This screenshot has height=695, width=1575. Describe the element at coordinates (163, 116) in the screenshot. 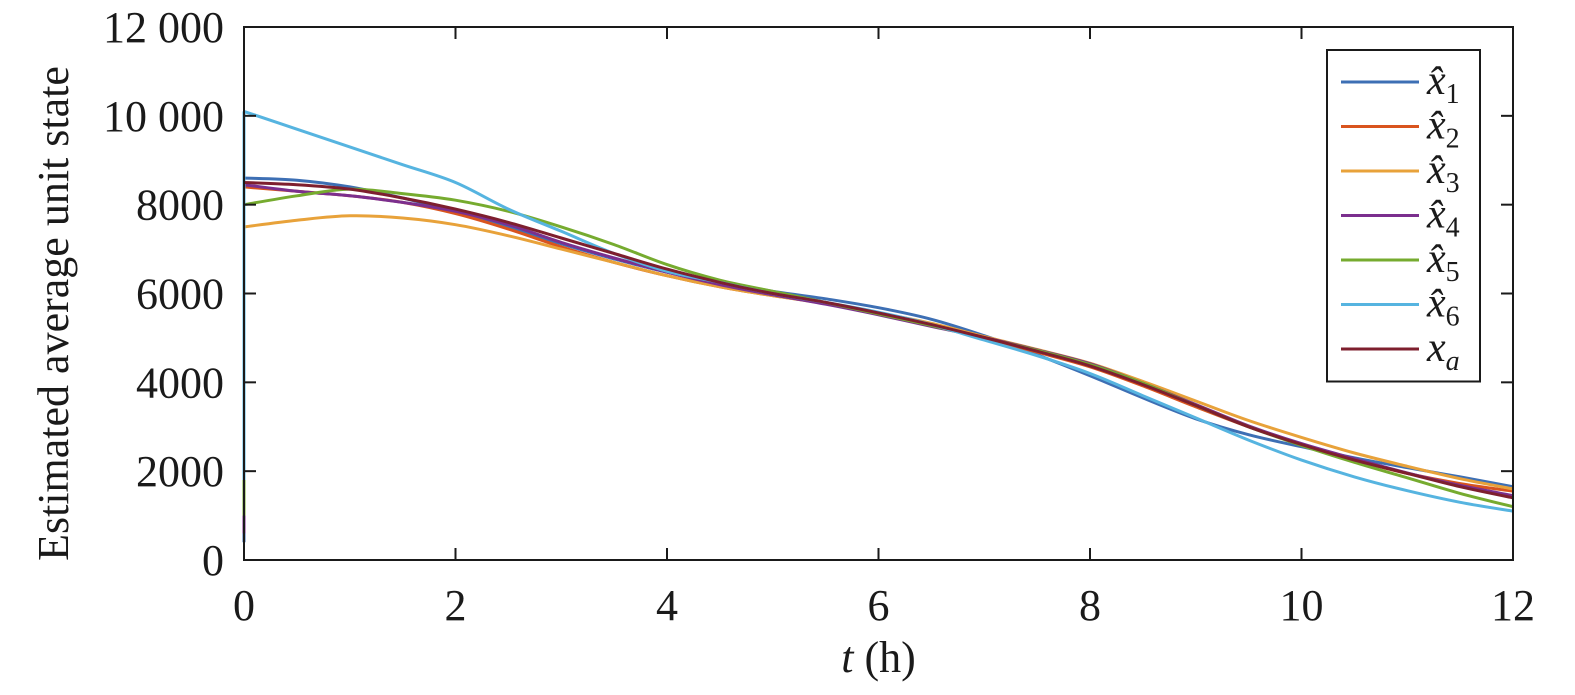

I see `y-tick-label: 10 000` at that location.